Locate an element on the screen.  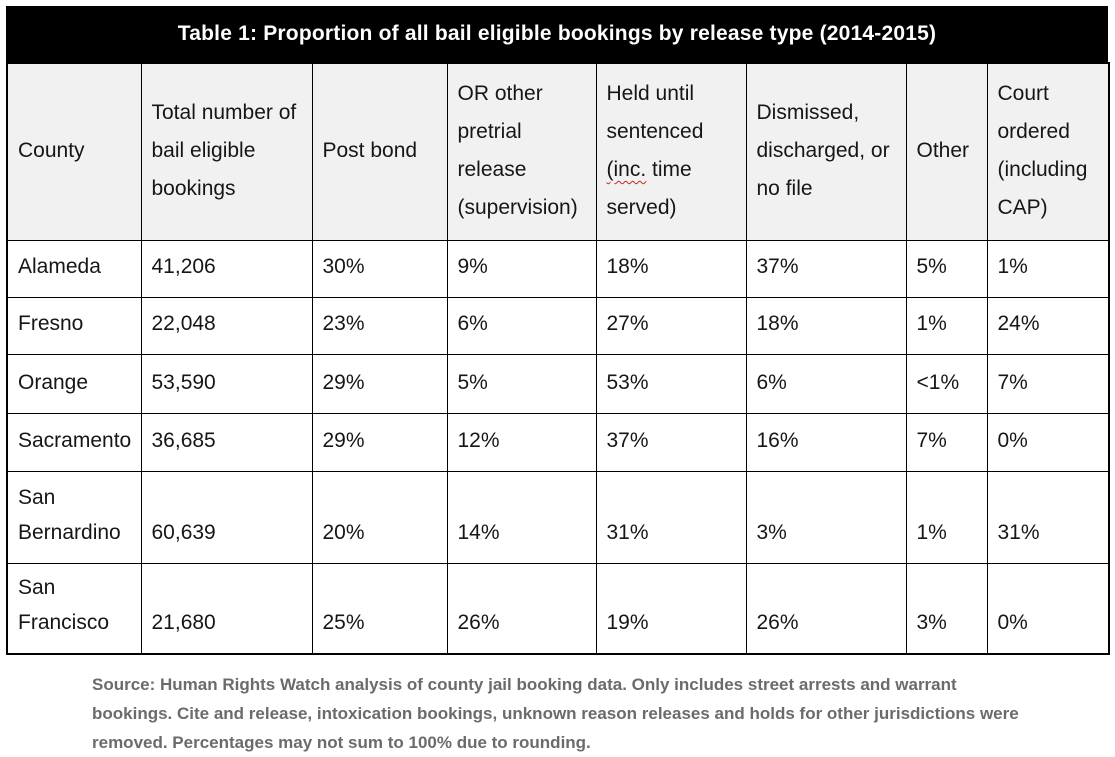
cell-post-bond: 30% is located at coordinates (379, 268).